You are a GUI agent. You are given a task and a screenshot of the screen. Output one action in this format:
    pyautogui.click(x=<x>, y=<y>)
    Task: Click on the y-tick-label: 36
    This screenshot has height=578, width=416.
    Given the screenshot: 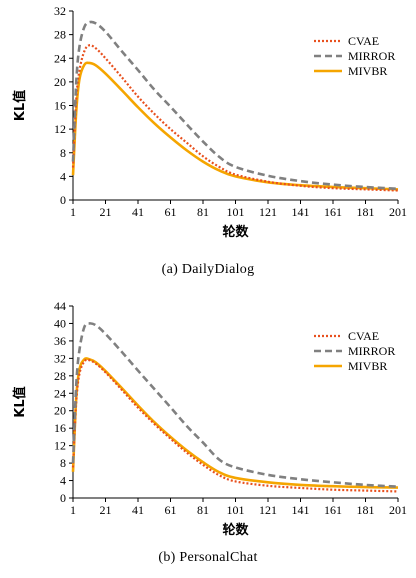 What is the action you would take?
    pyautogui.click(x=60, y=341)
    